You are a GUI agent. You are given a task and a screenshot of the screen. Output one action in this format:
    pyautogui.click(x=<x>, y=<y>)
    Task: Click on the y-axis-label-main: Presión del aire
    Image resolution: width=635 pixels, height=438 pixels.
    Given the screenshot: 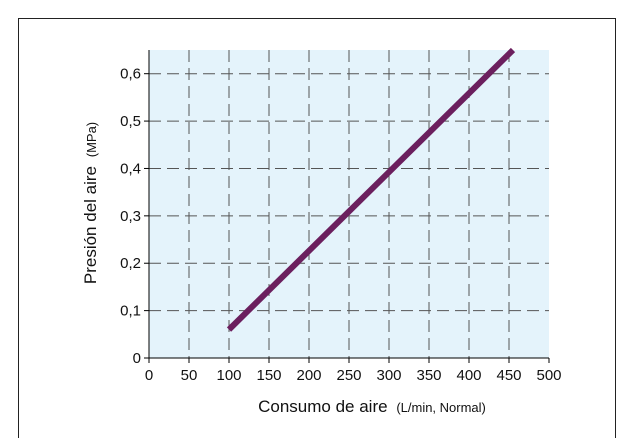 What is the action you would take?
    pyautogui.click(x=90, y=225)
    